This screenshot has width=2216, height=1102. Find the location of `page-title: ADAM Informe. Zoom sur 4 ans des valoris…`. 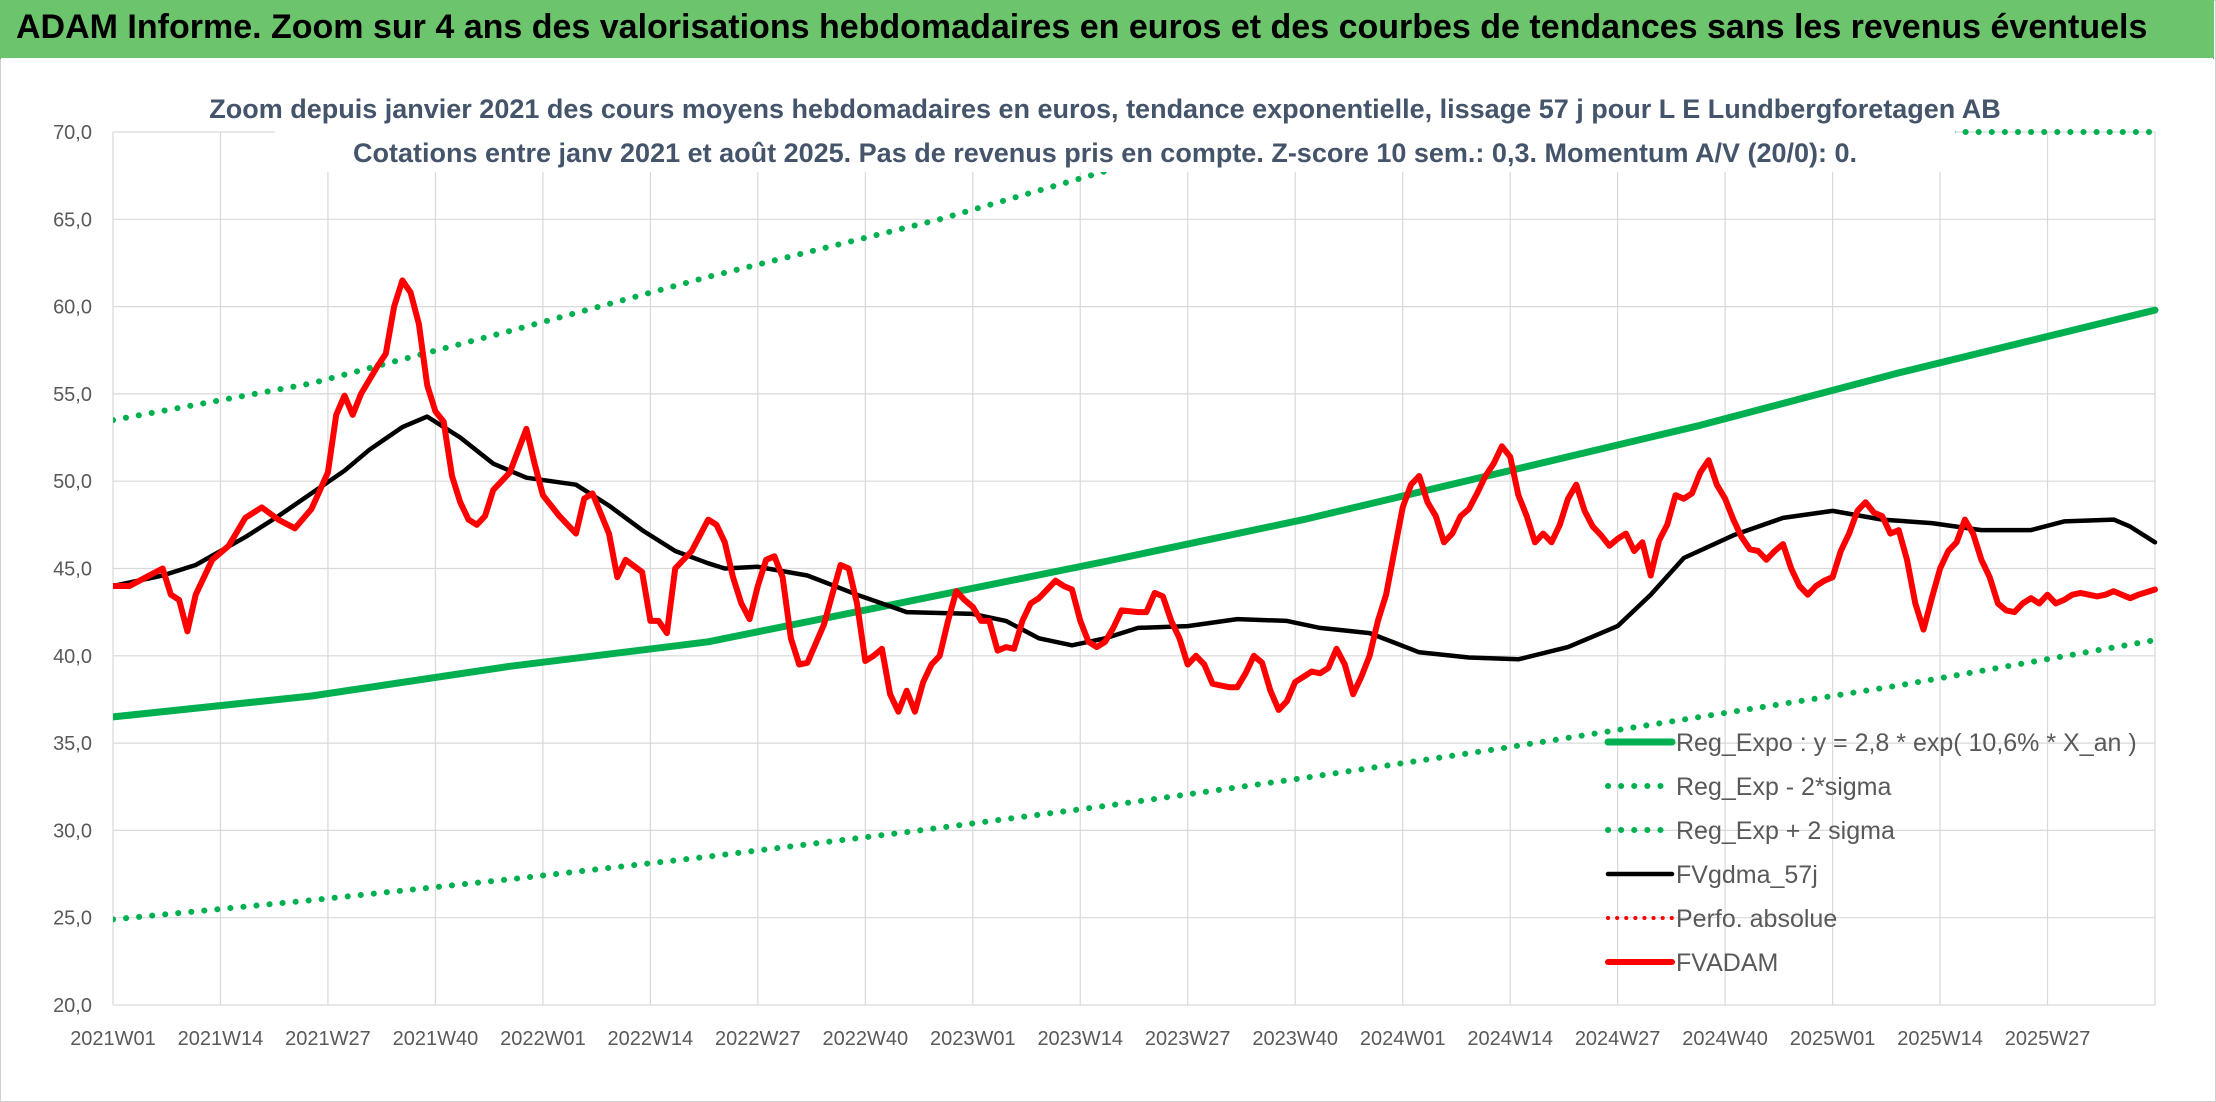

page-title: ADAM Informe. Zoom sur 4 ans des valoris… is located at coordinates (1082, 27).